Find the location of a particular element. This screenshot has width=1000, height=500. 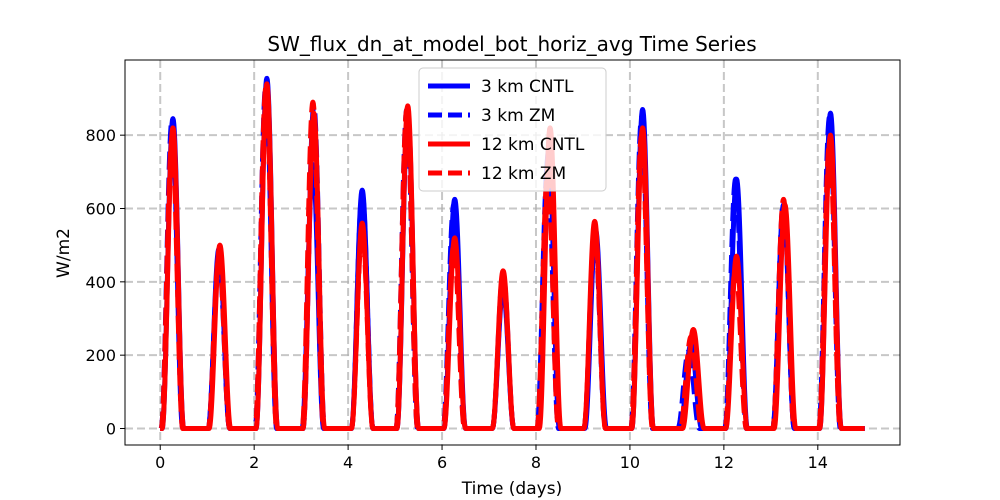

y-tick-label: 0 is located at coordinates (111, 429).